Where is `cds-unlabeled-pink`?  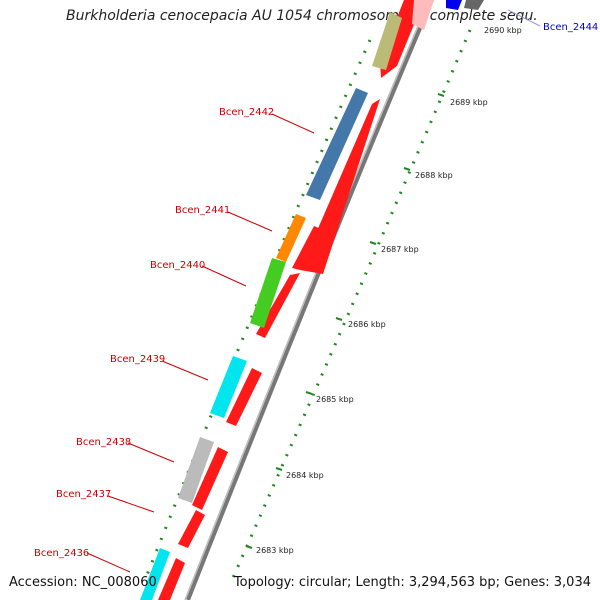
cds-unlabeled-pink is located at coordinates (423, 15).